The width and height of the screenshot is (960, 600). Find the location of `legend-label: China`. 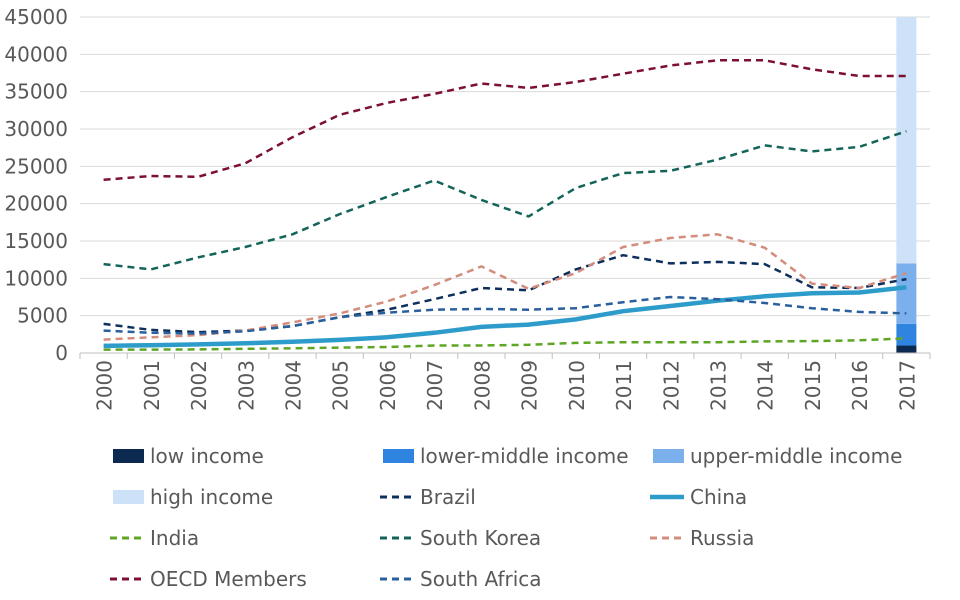

legend-label: China is located at coordinates (719, 497).